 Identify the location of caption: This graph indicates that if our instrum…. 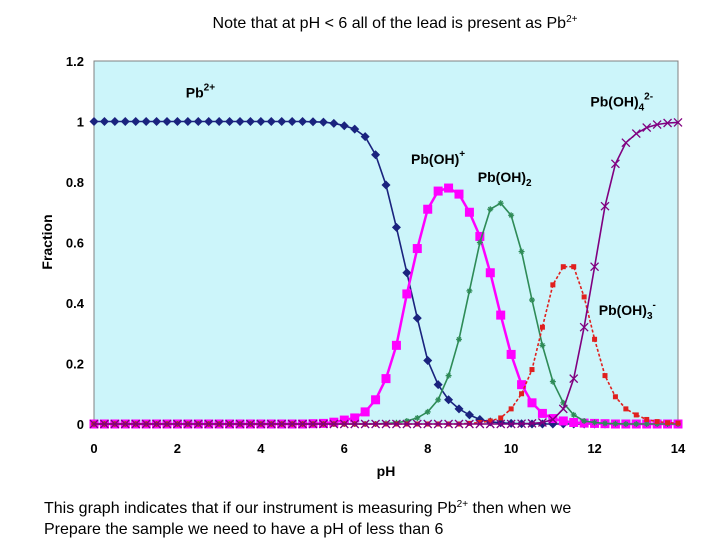
(374, 517).